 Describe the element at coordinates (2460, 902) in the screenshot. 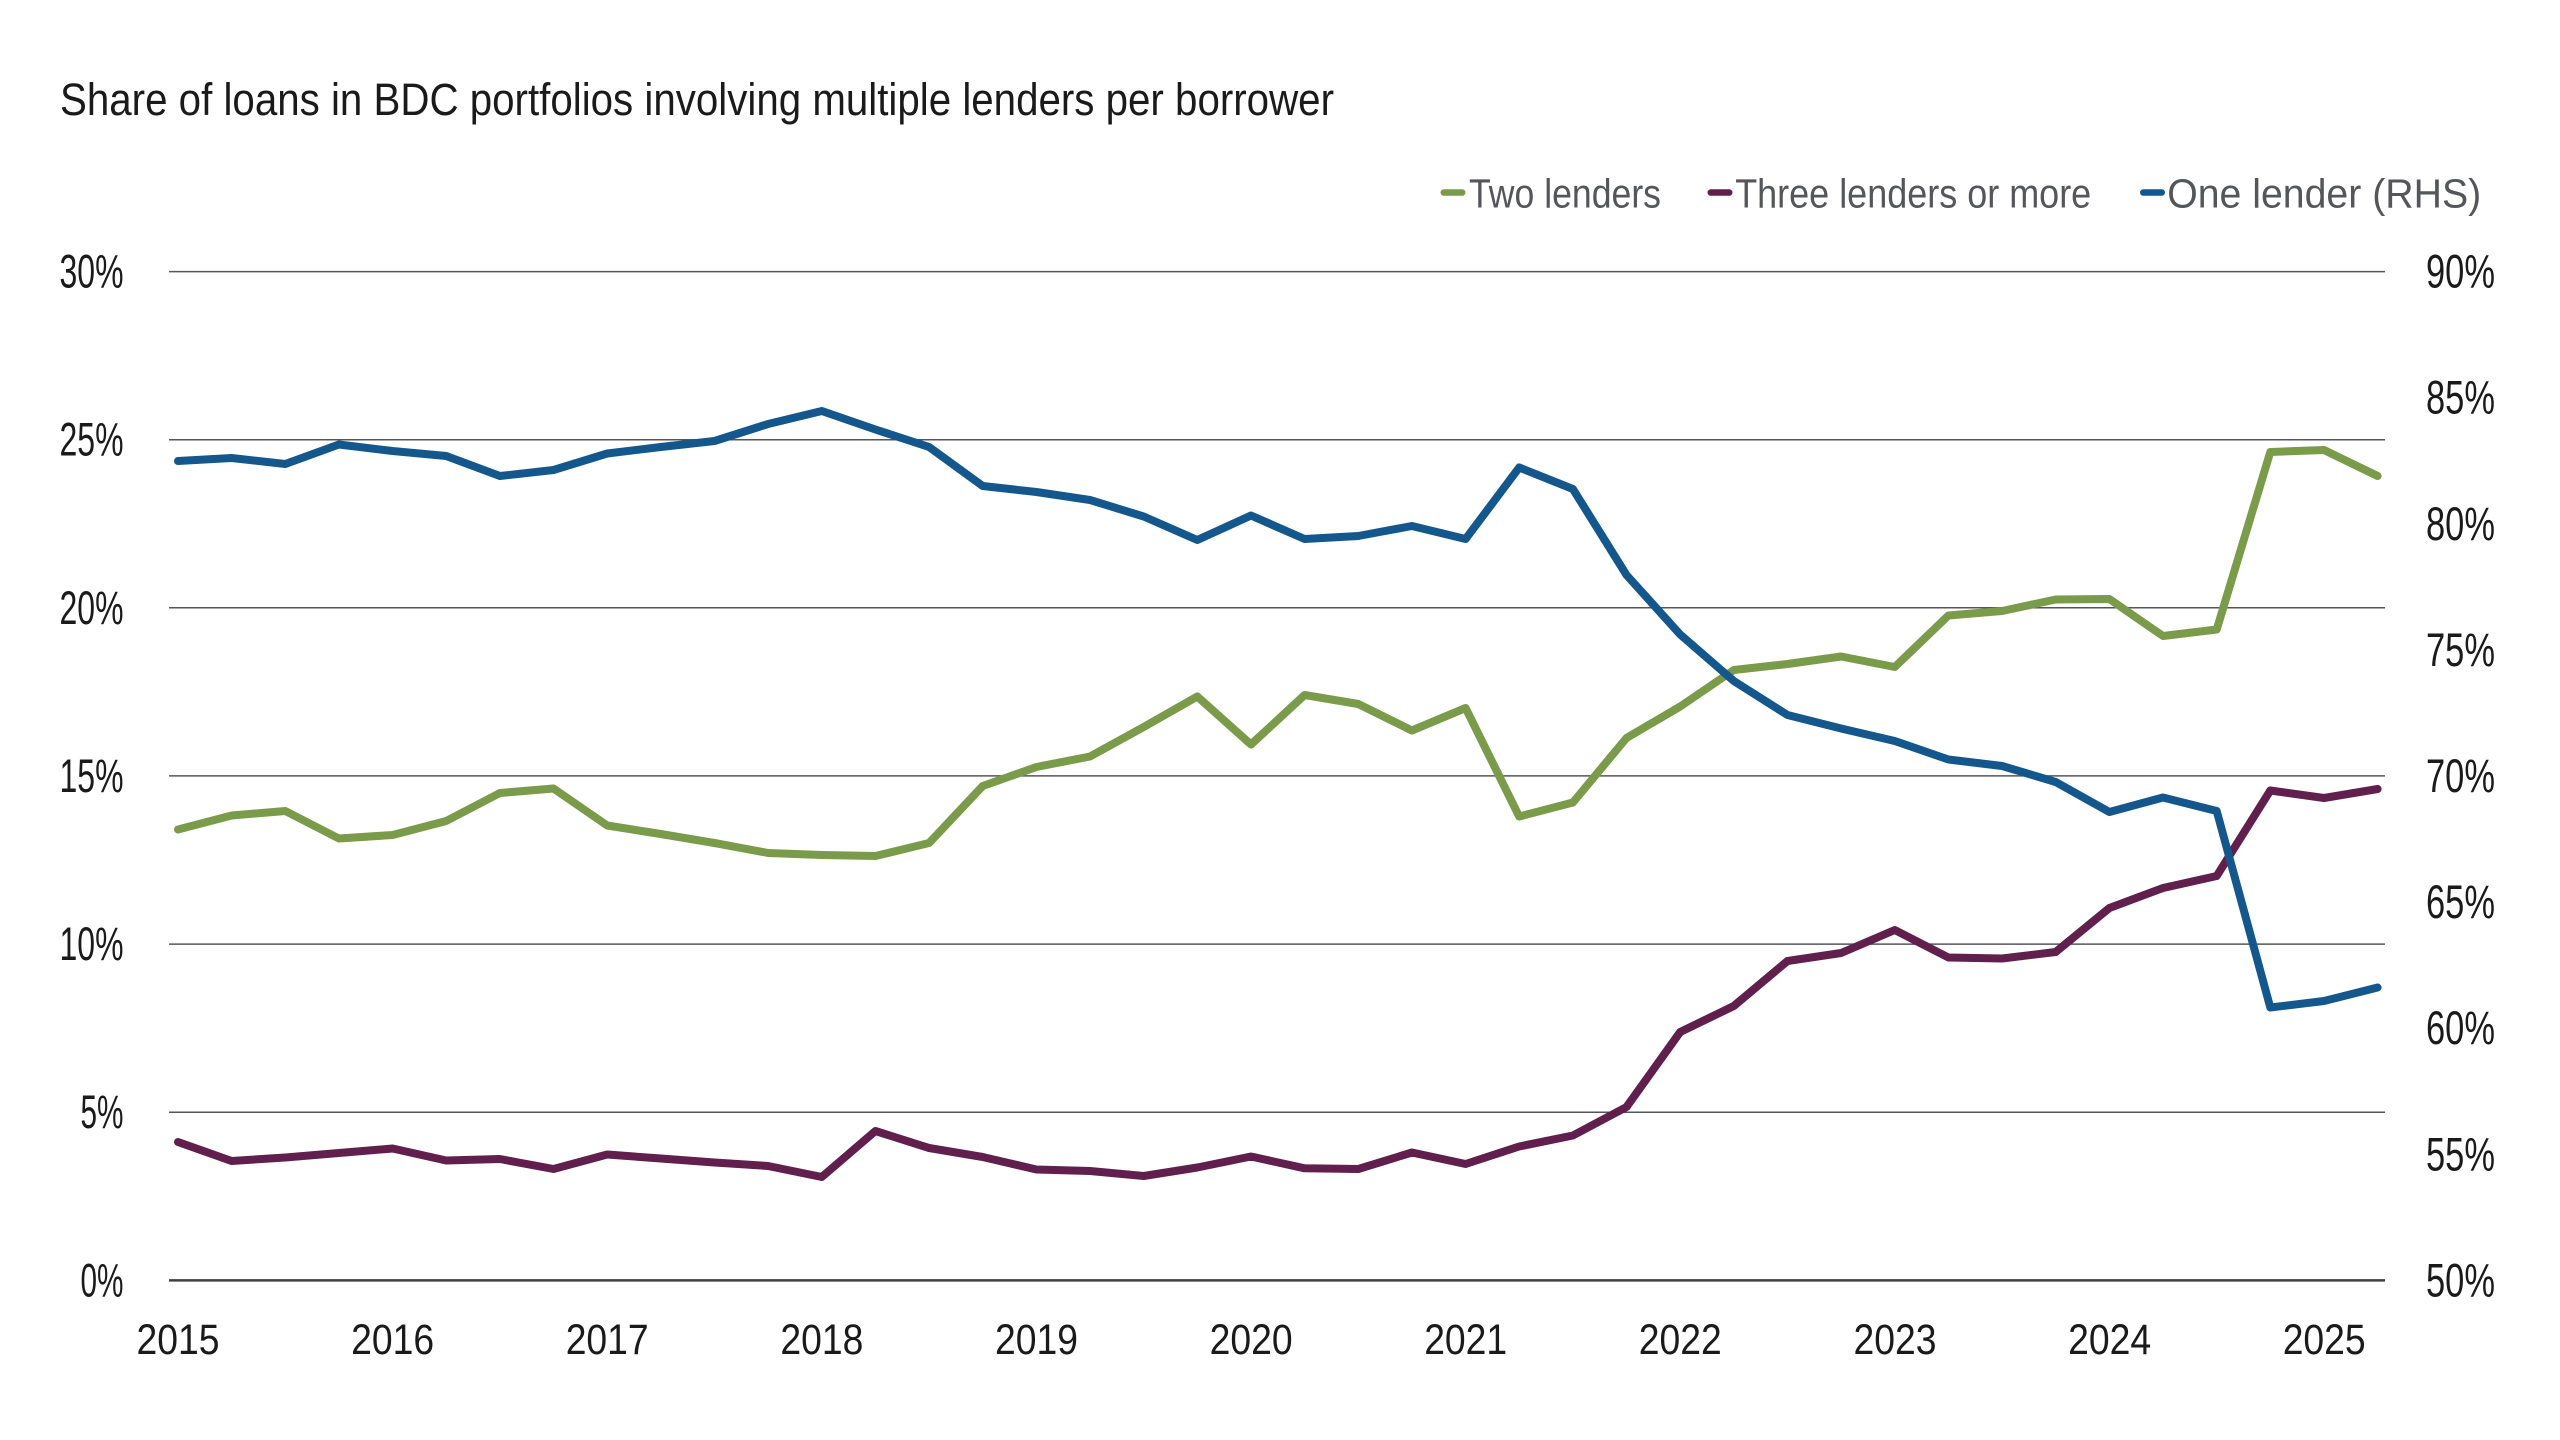

I see `svg-text: 65%` at that location.